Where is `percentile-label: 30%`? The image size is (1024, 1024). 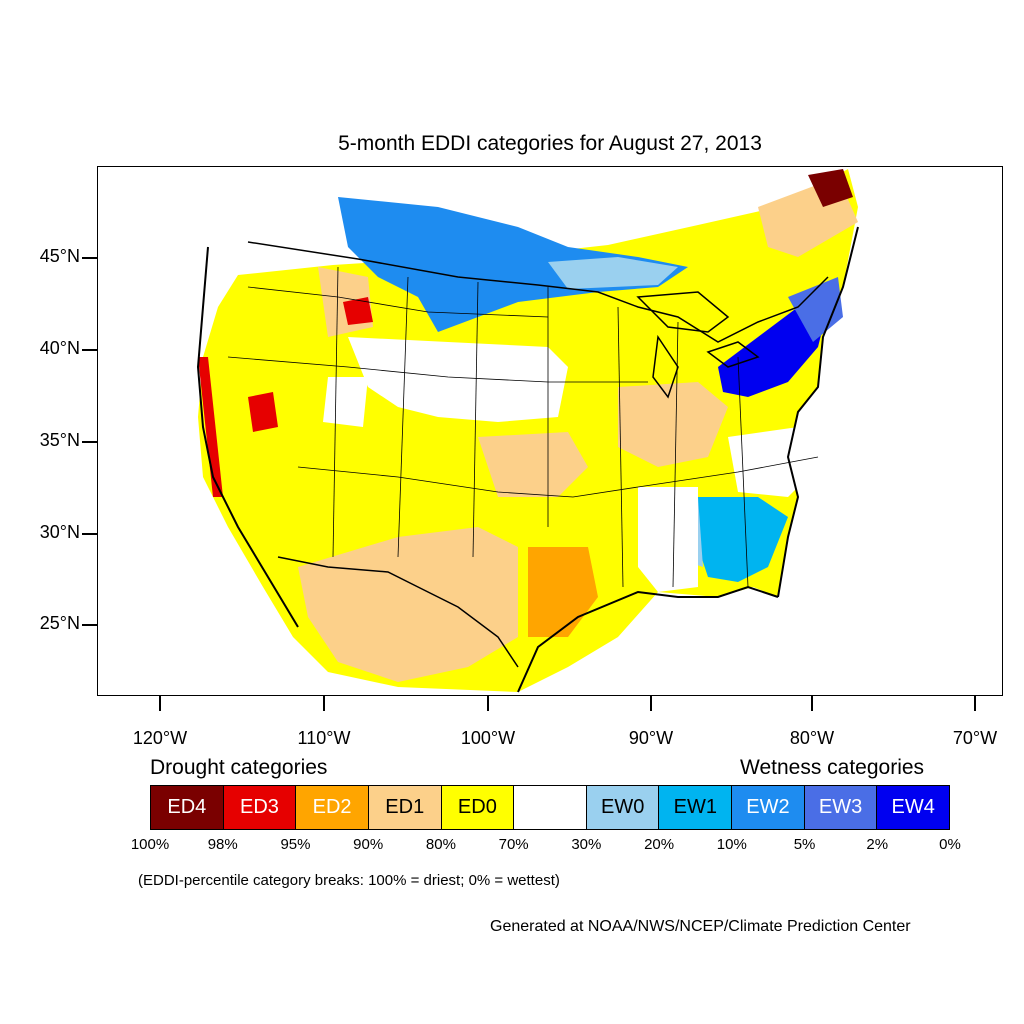 percentile-label: 30% is located at coordinates (586, 844).